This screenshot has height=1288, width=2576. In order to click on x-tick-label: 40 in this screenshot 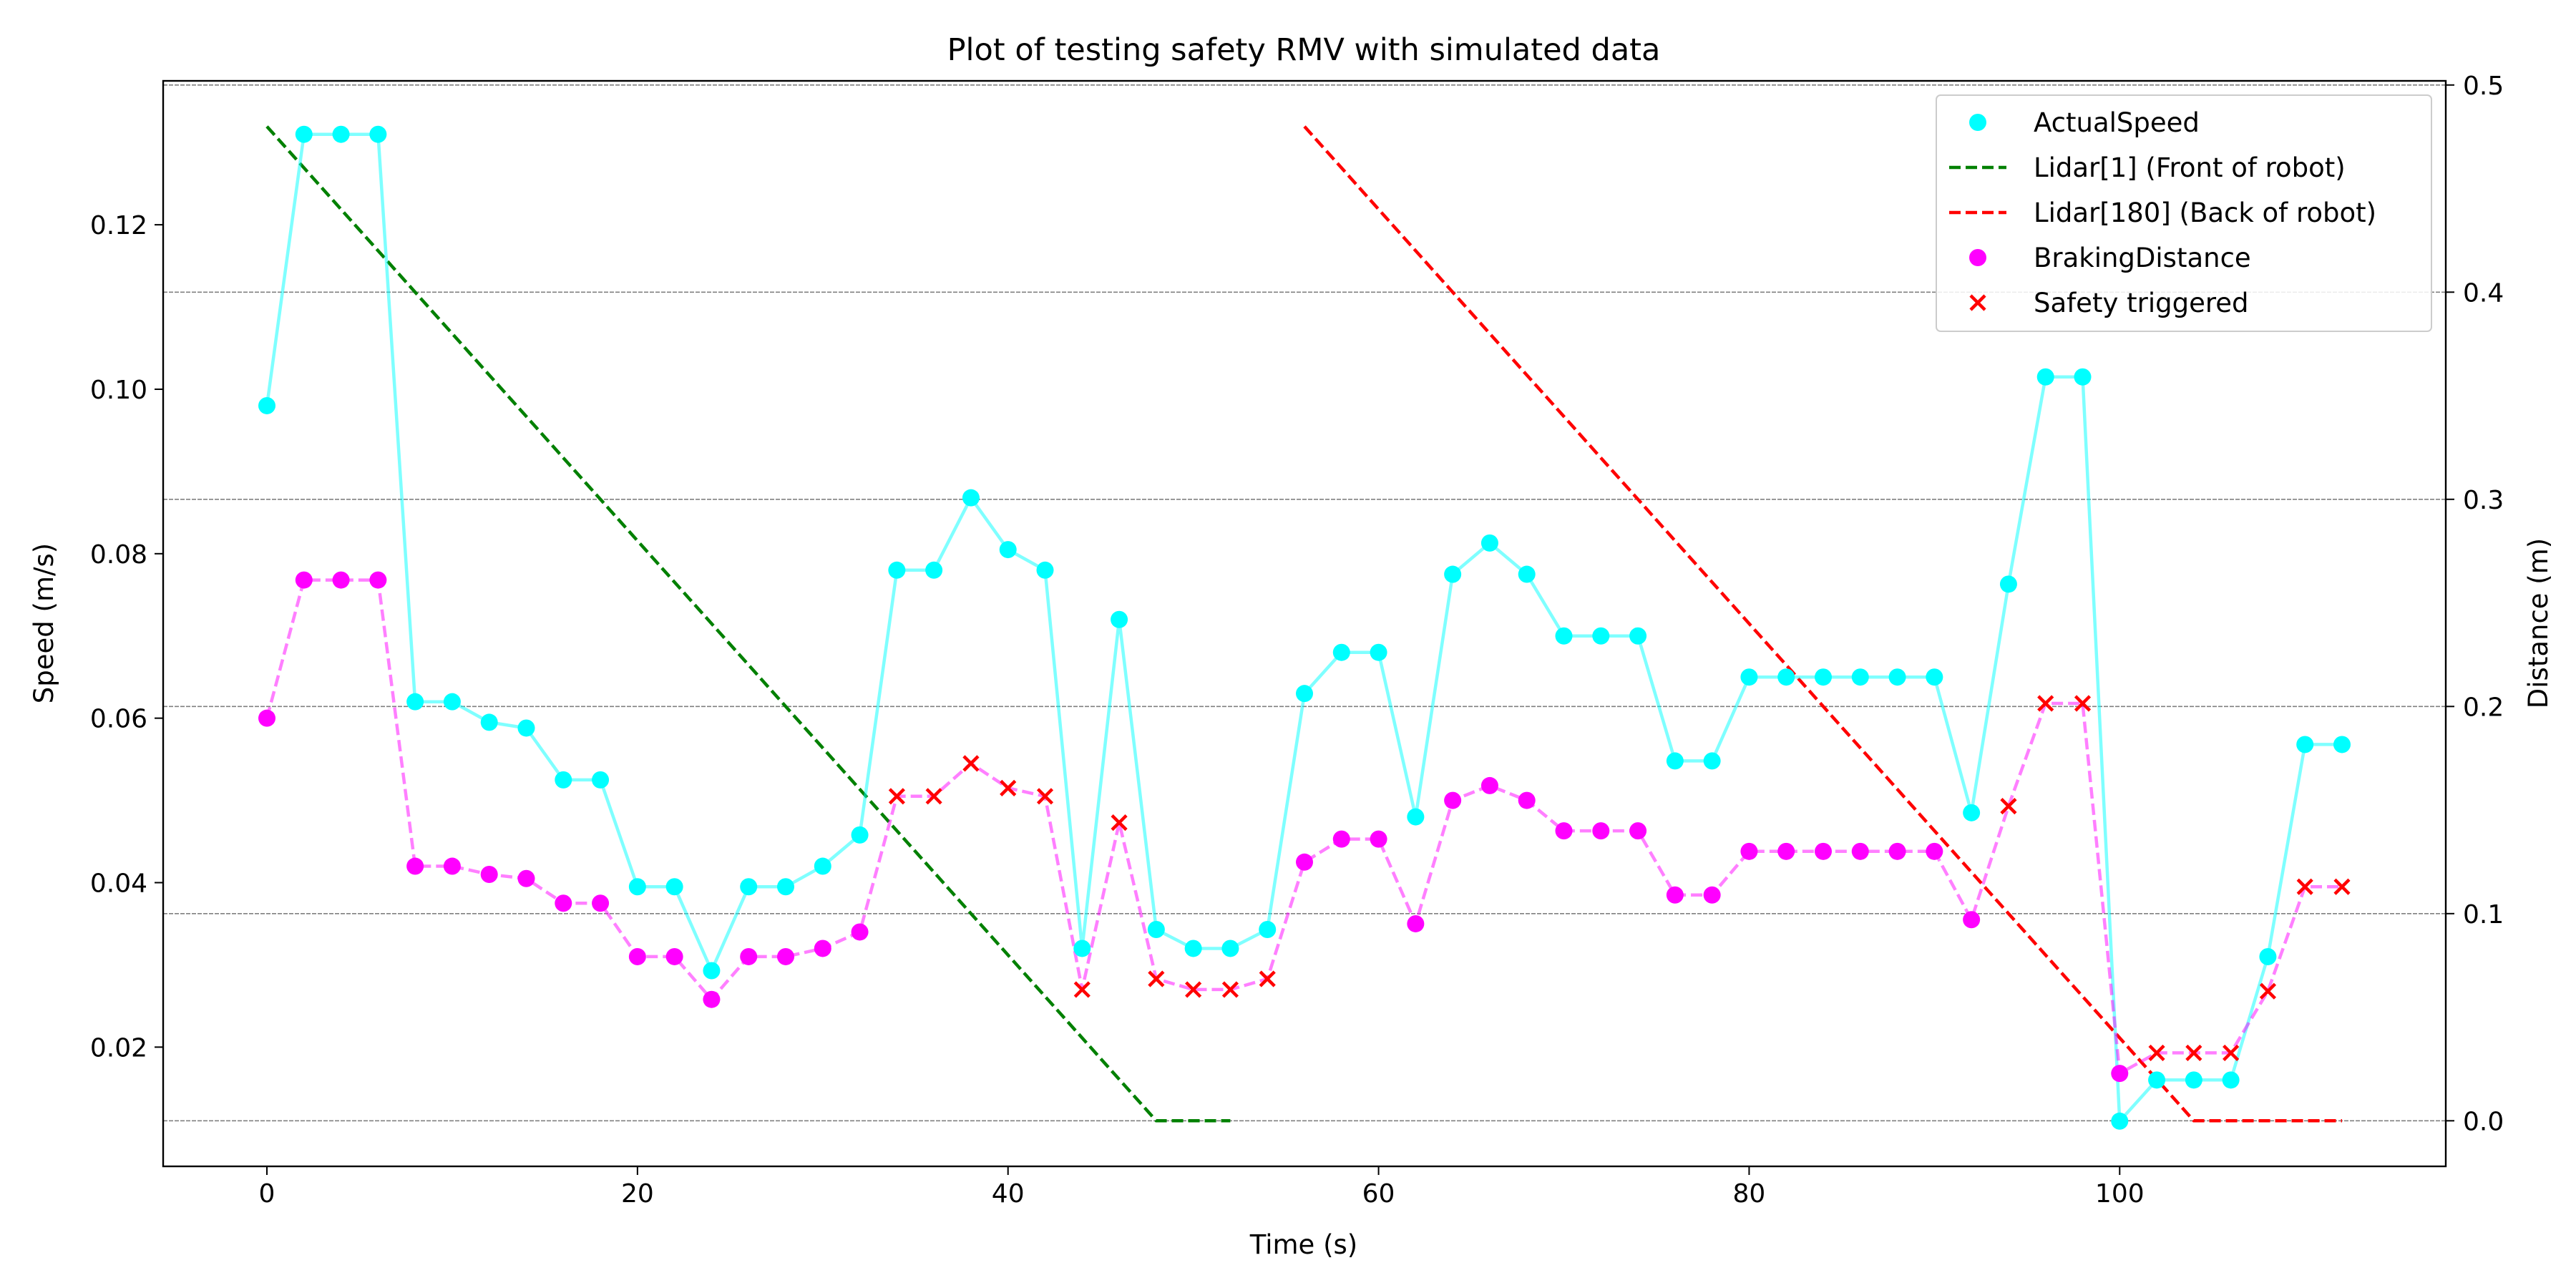, I will do `click(1008, 1194)`.